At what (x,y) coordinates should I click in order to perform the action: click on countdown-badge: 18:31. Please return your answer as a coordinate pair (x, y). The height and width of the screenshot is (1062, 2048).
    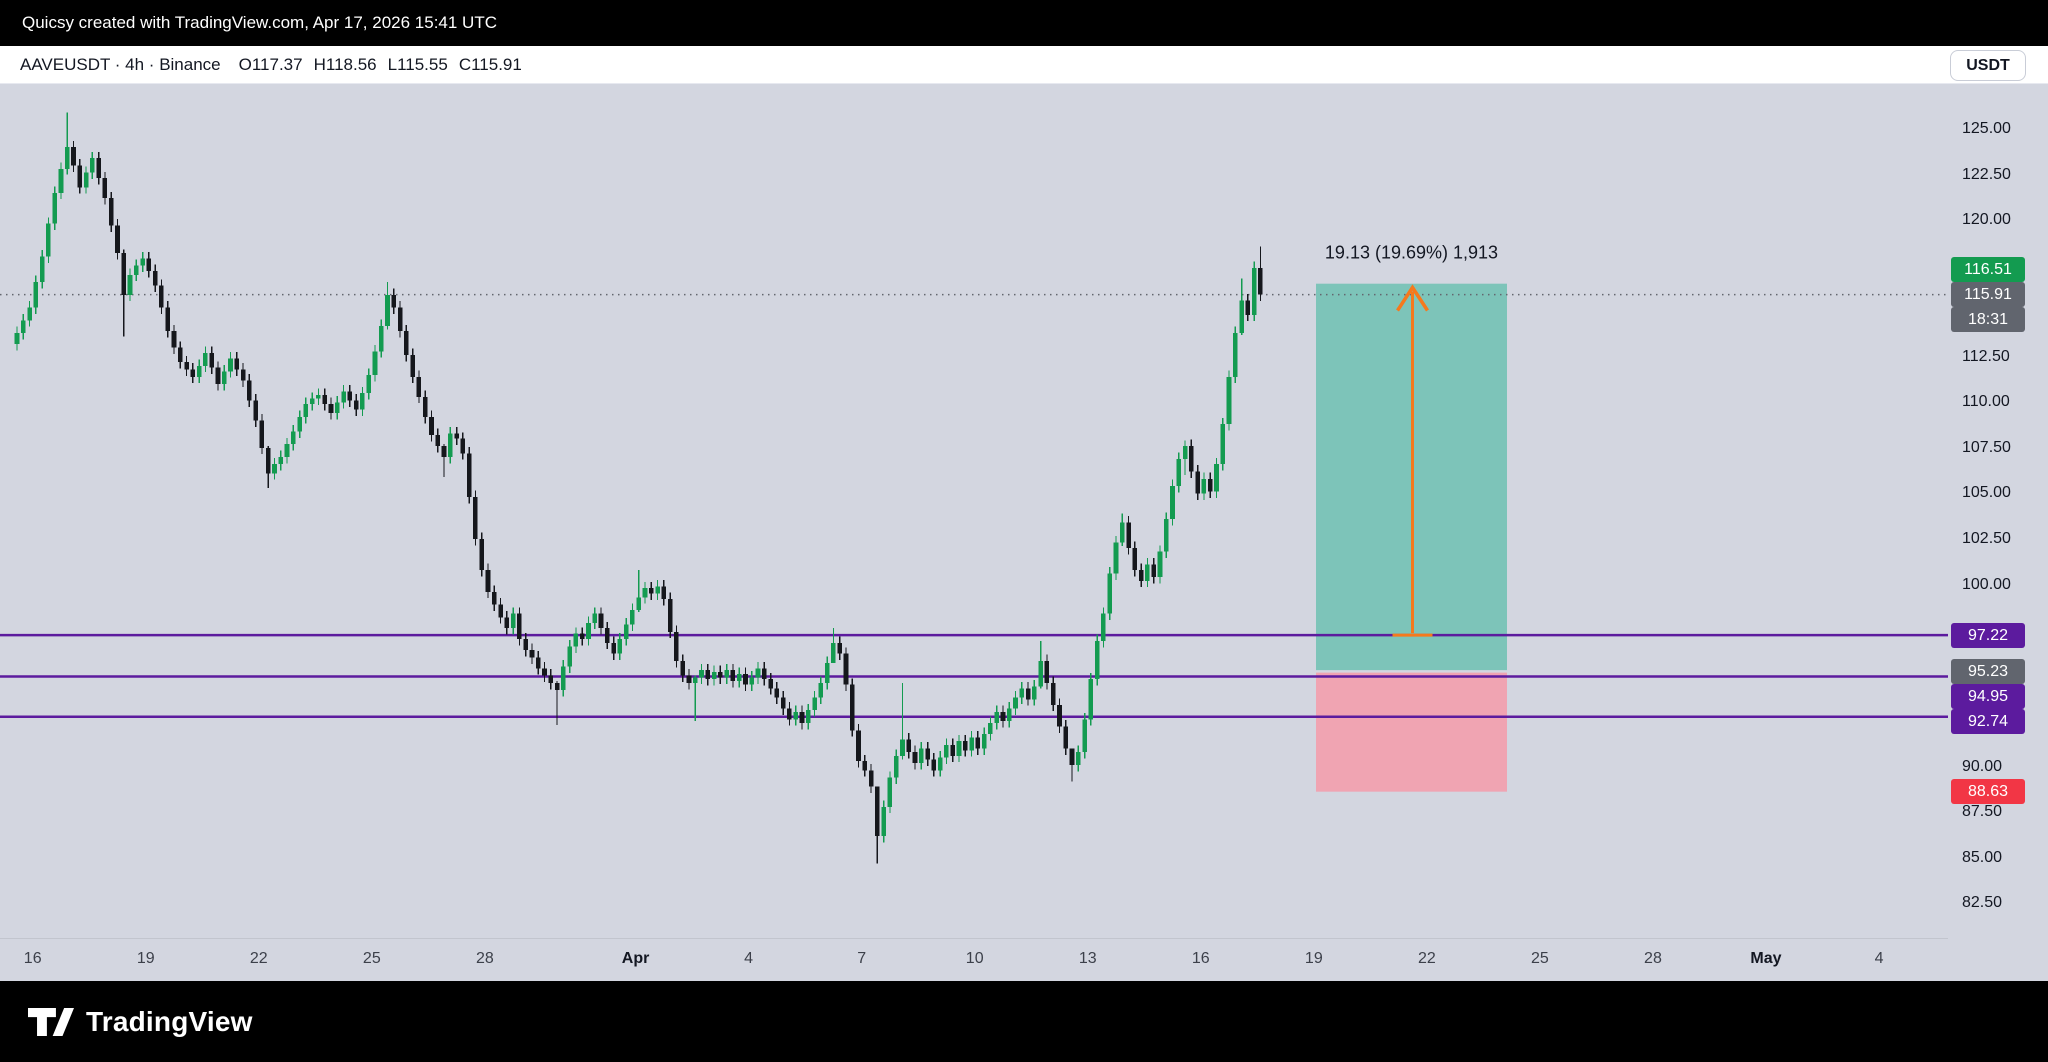
    Looking at the image, I should click on (1988, 320).